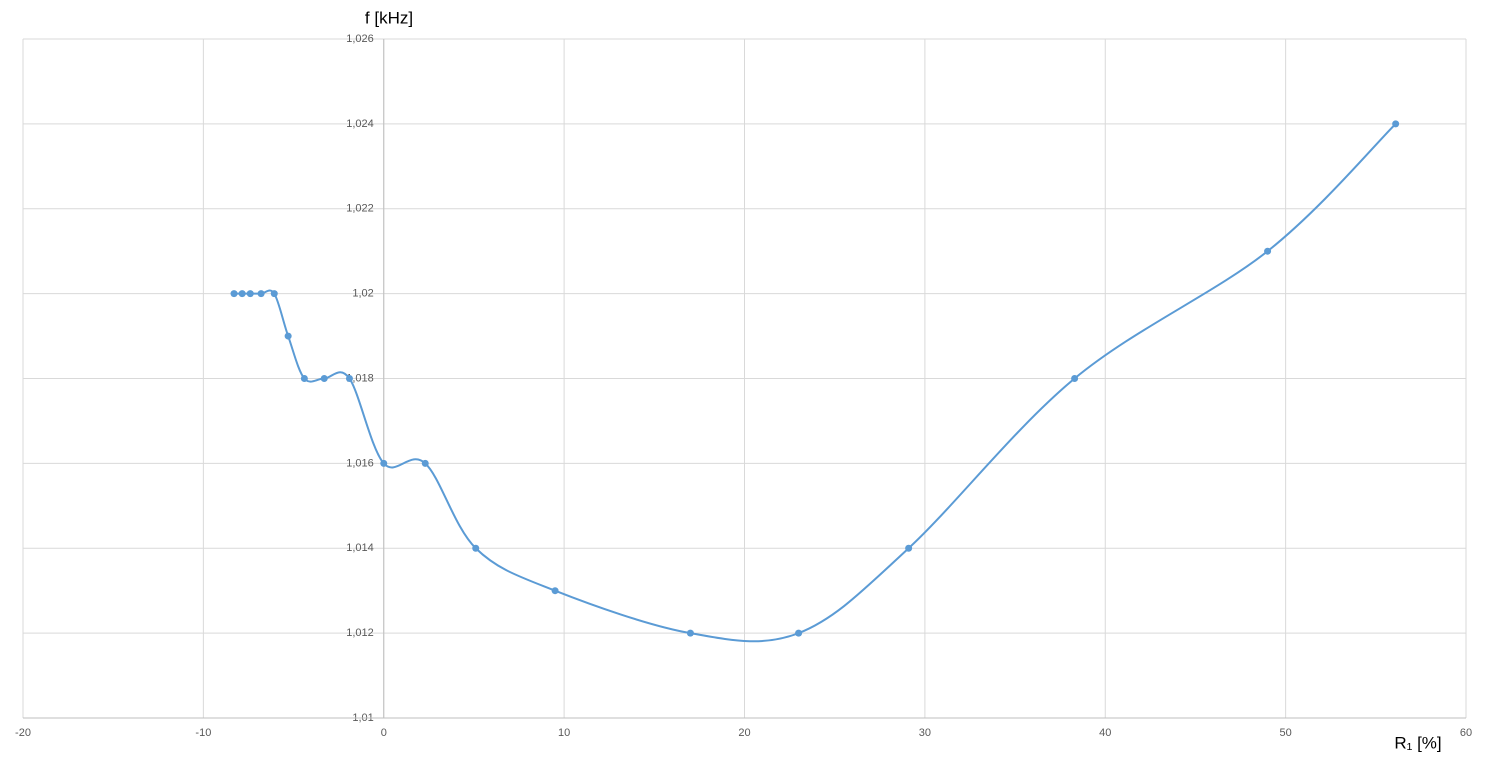 This screenshot has width=1489, height=772. I want to click on x-tick-label: 20, so click(744, 733).